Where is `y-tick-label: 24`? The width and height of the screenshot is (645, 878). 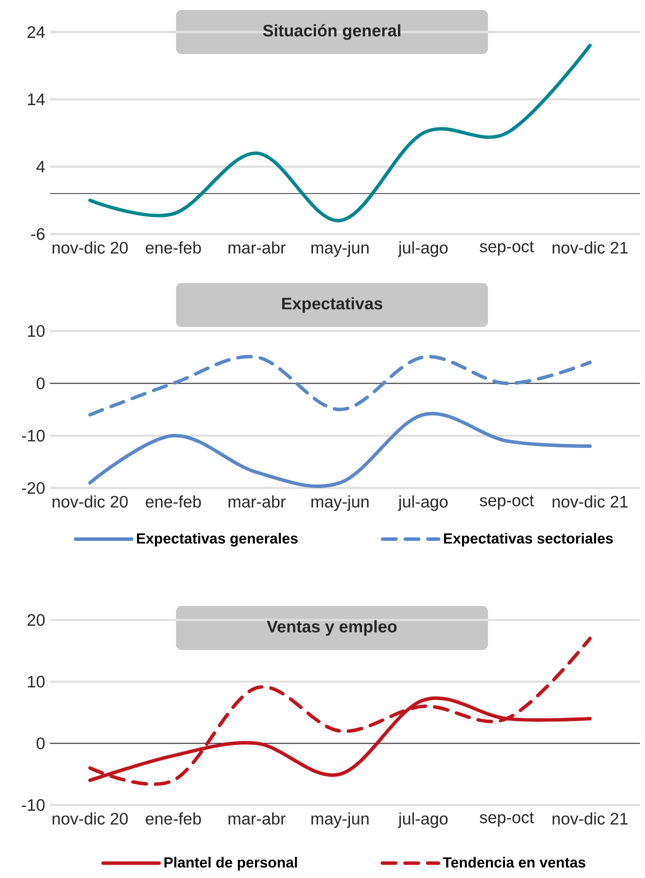
y-tick-label: 24 is located at coordinates (36, 32).